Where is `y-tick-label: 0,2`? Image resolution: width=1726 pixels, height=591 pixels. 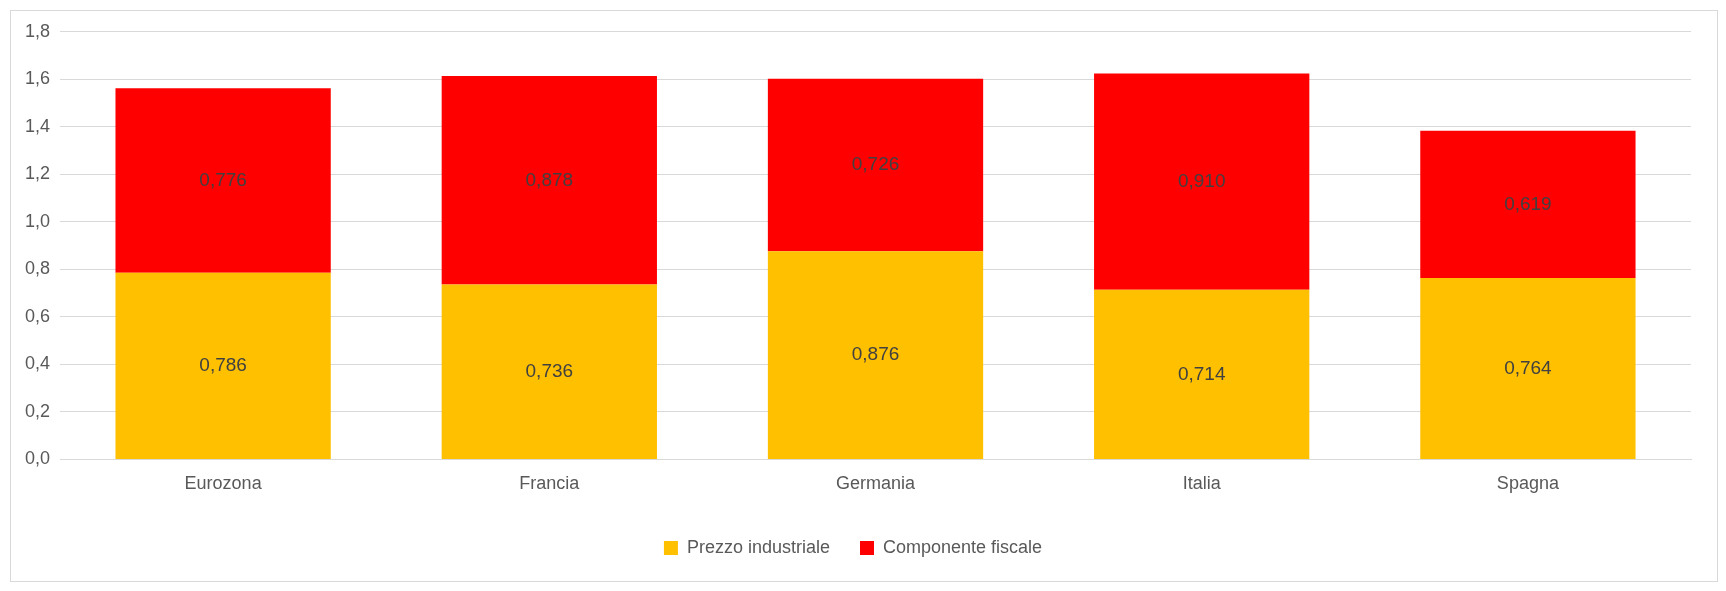 y-tick-label: 0,2 is located at coordinates (37, 410).